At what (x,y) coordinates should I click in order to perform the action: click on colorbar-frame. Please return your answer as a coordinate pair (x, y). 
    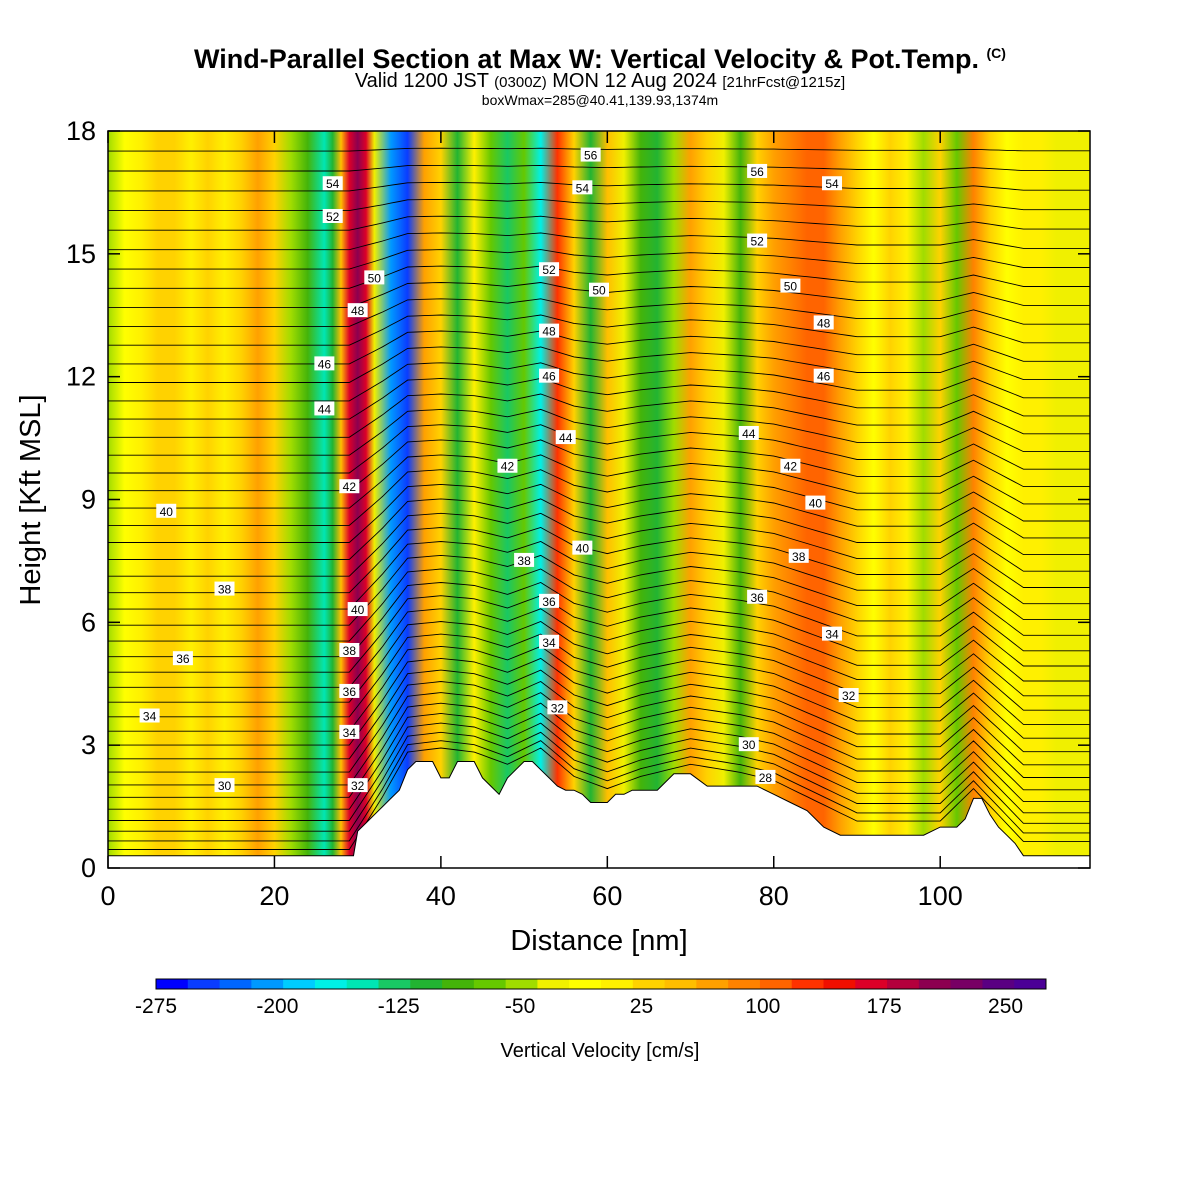
    Looking at the image, I should click on (601, 984).